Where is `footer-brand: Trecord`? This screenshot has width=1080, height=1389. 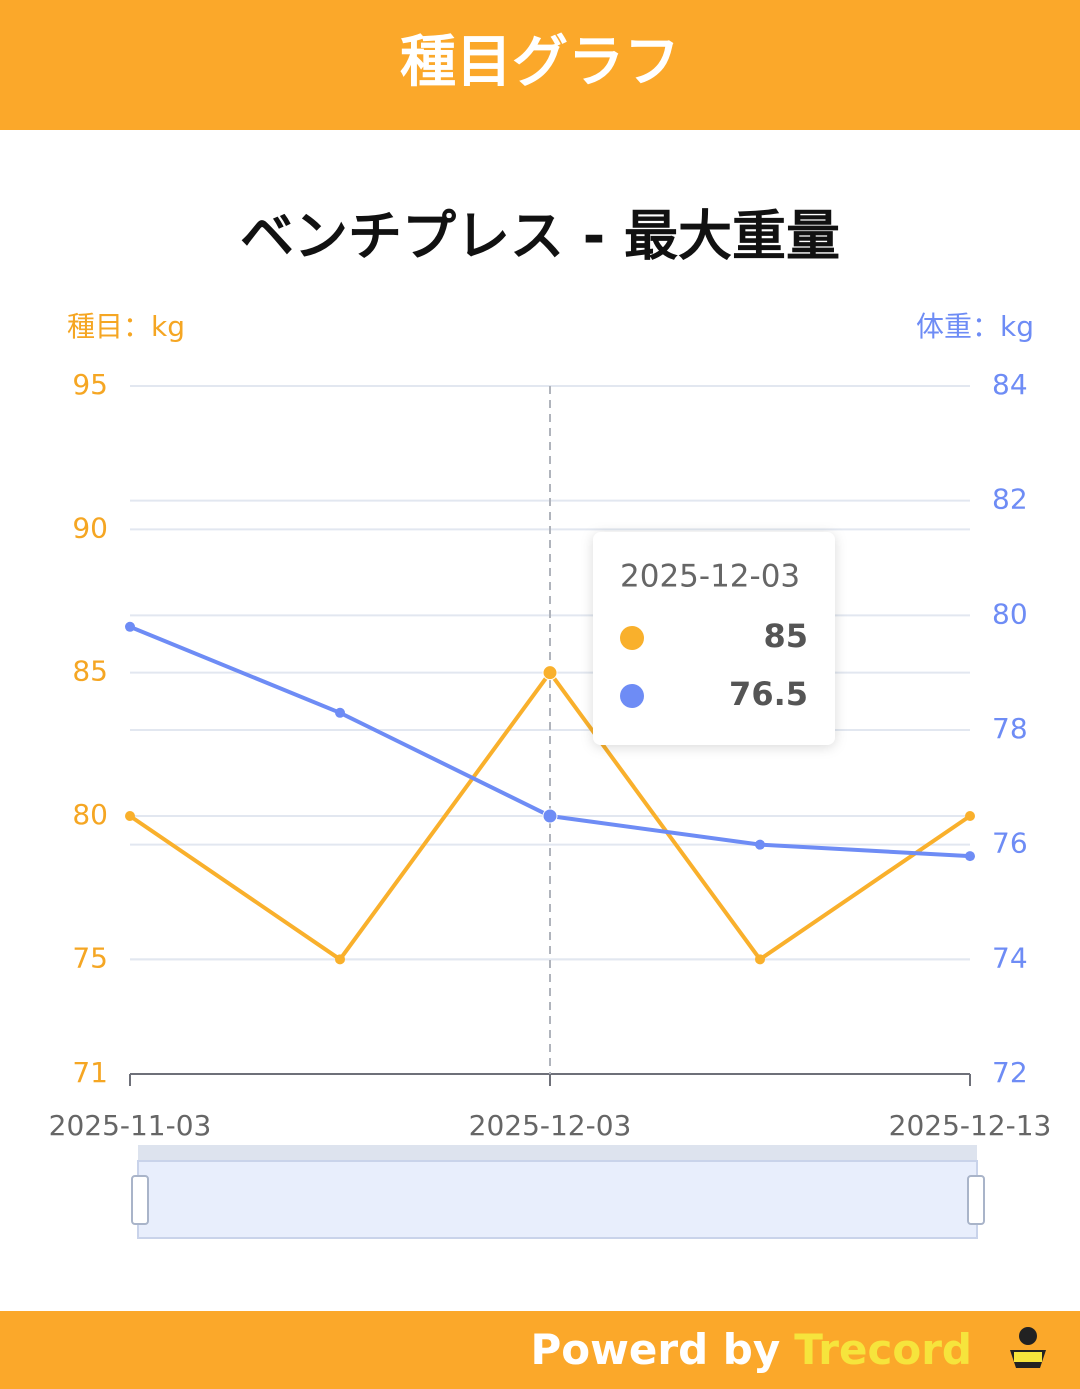
footer-brand: Trecord is located at coordinates (883, 1349).